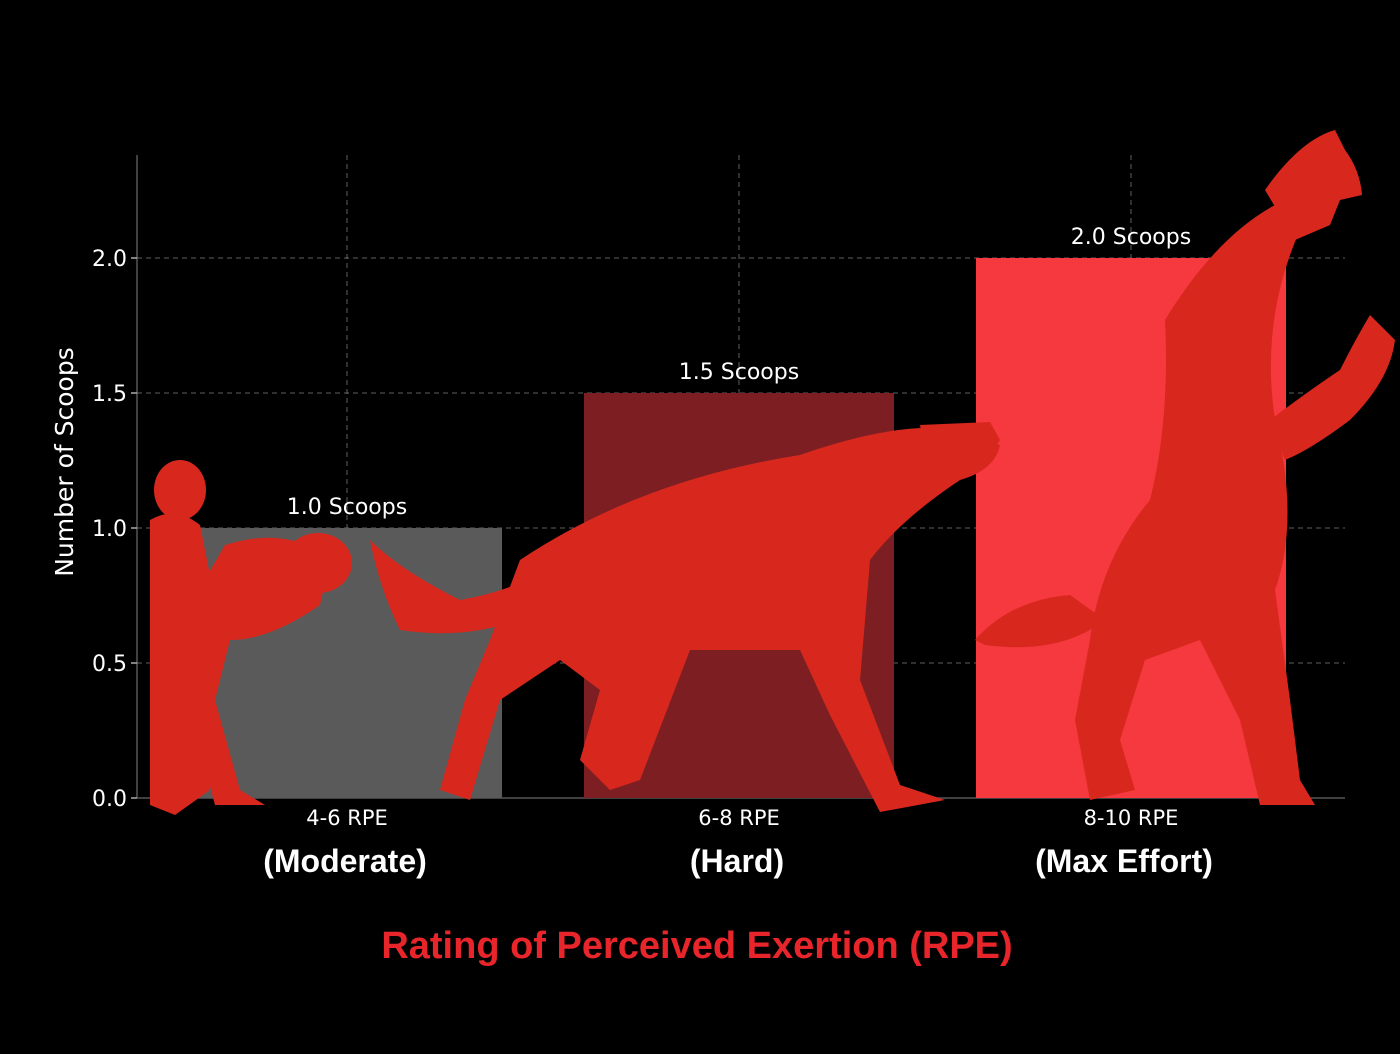 This screenshot has height=1054, width=1400. Describe the element at coordinates (739, 818) in the screenshot. I see `x-tick-label: 6-8 RPE` at that location.